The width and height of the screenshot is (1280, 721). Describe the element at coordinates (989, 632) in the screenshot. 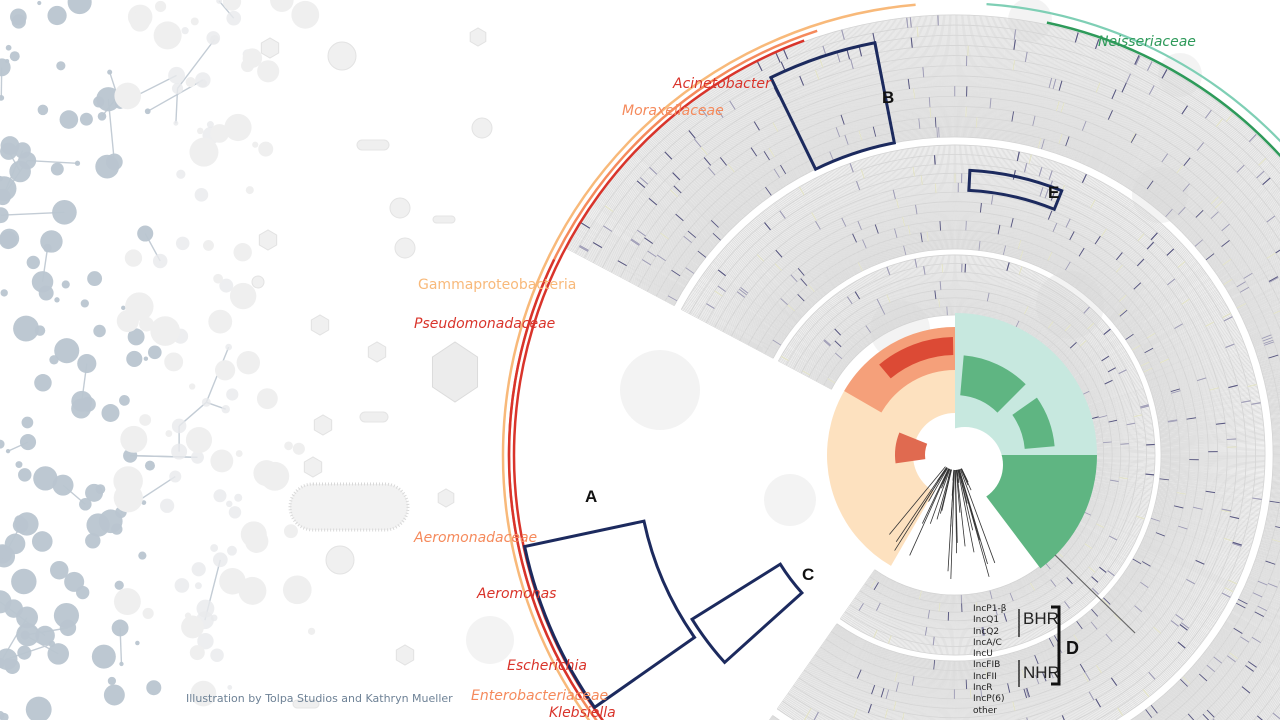

I see `legend-item: IncQ2` at that location.